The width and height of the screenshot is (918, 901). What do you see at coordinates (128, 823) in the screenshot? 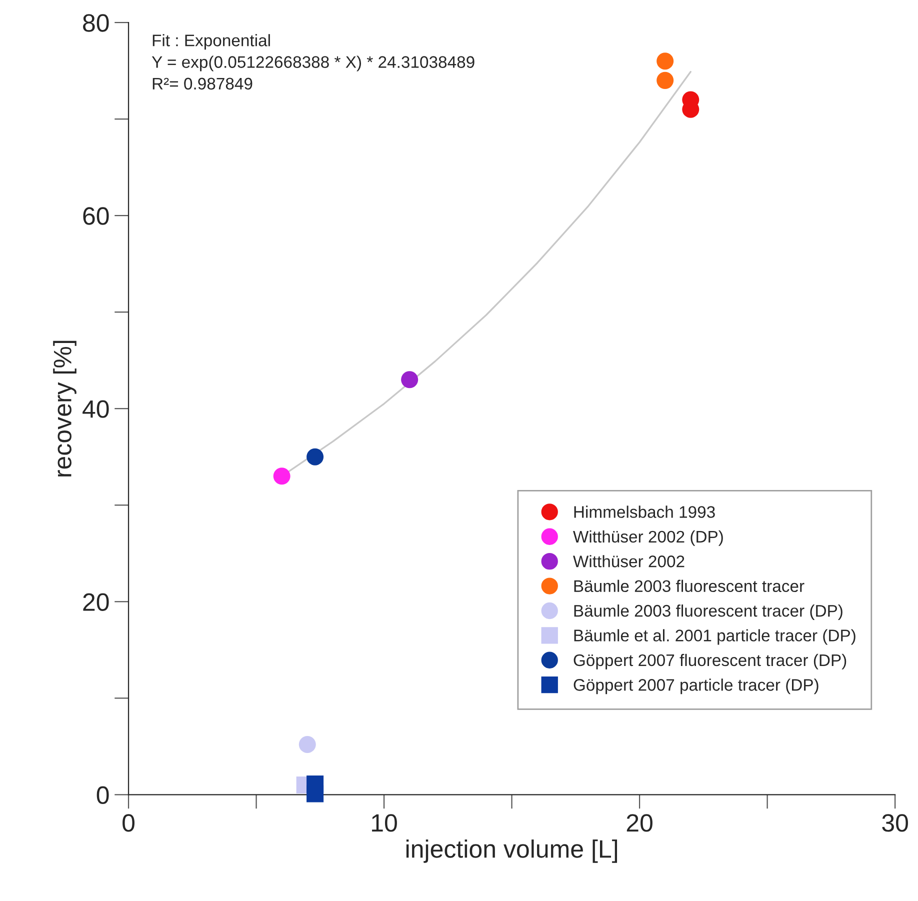
I see `x-tick-label: 0` at bounding box center [128, 823].